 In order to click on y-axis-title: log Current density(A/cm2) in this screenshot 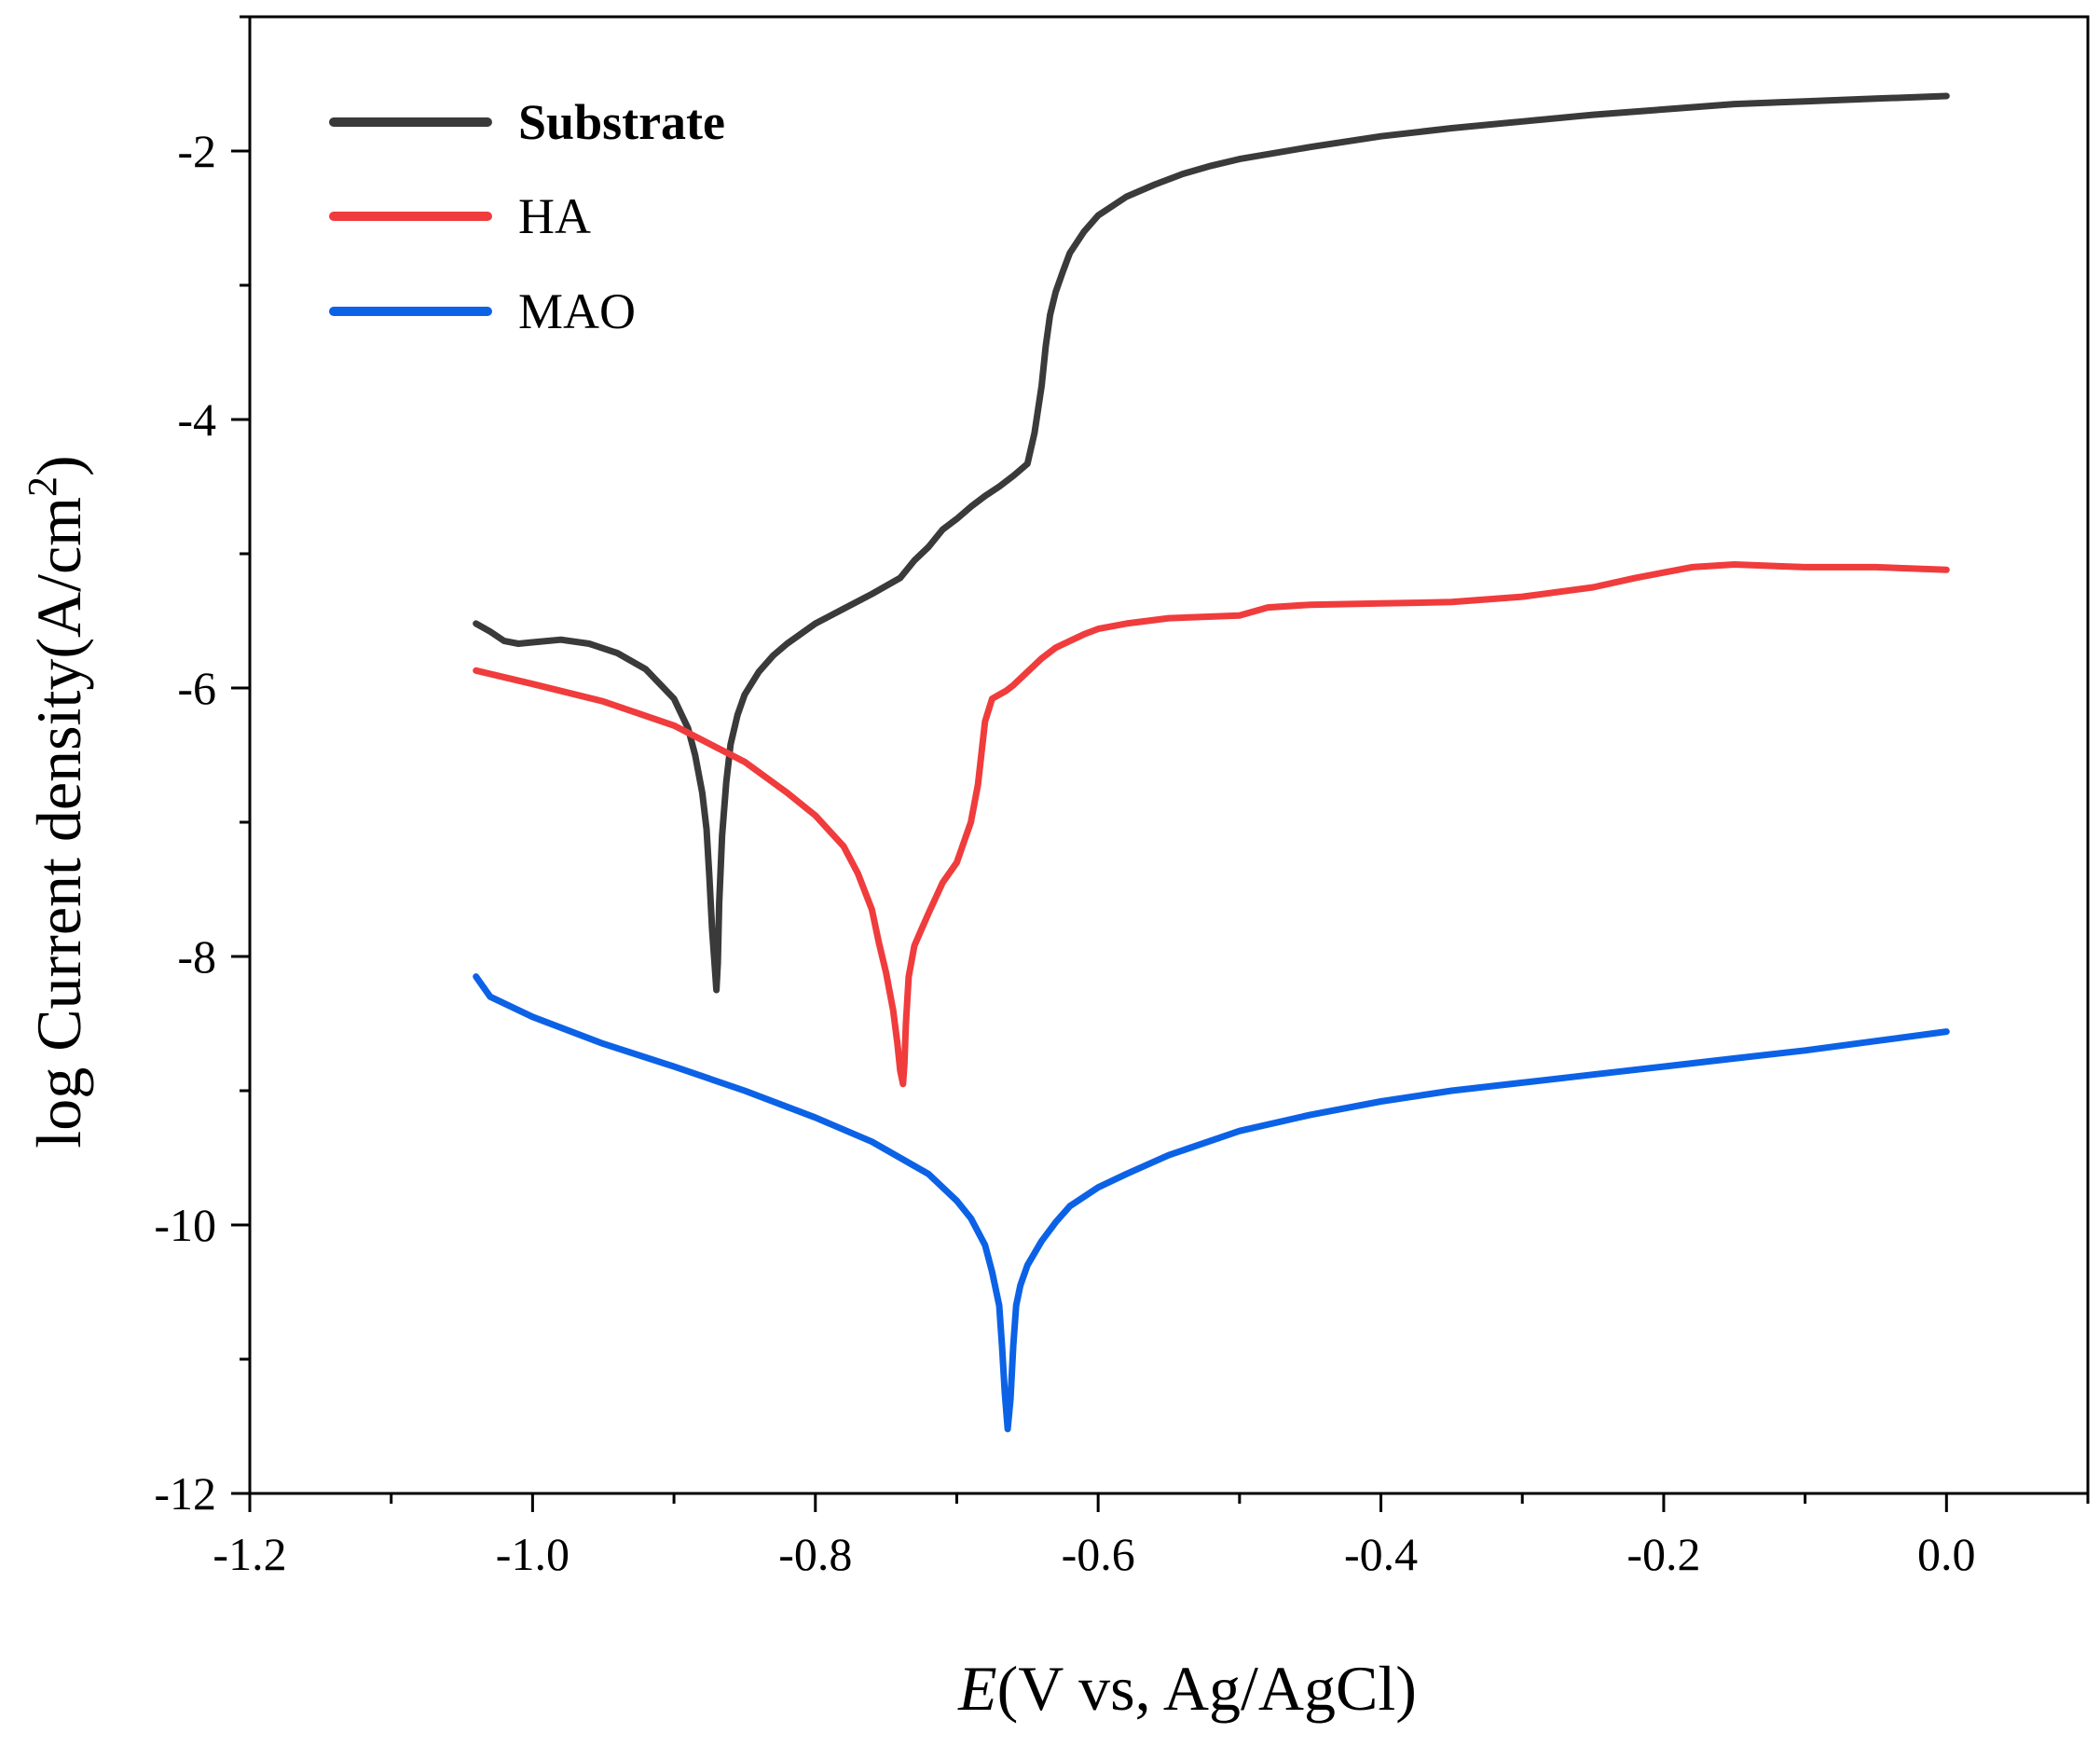, I will do `click(57, 801)`.